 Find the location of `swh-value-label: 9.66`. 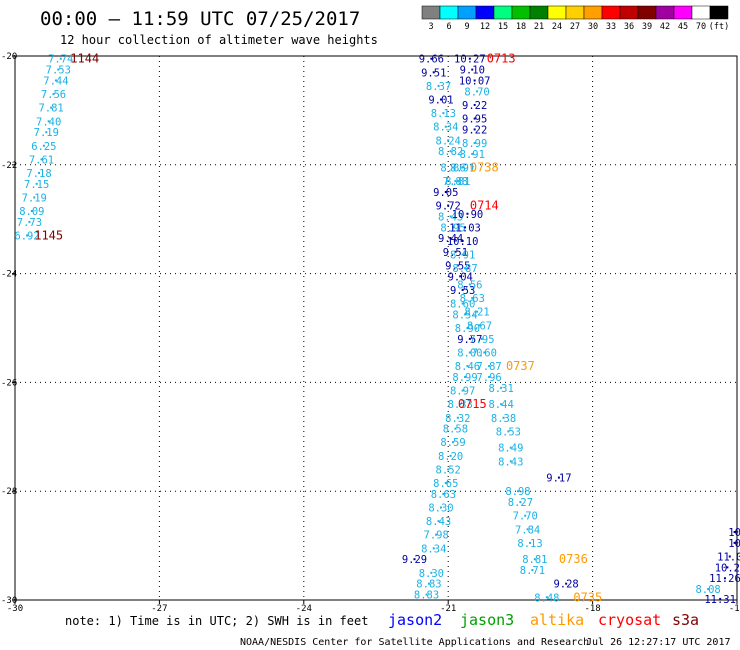

swh-value-label: 9.66 is located at coordinates (431, 60).